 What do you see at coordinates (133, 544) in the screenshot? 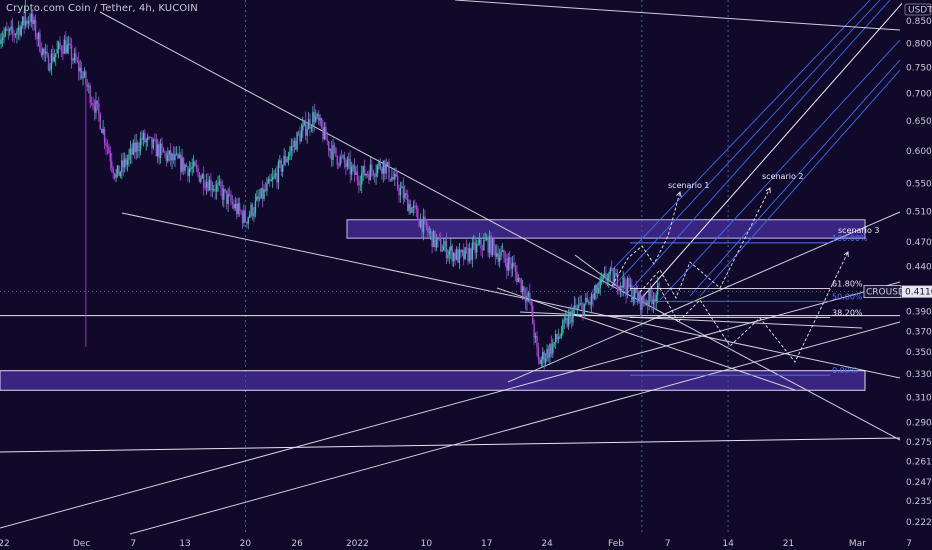
I see `time-tick-label: 7` at bounding box center [133, 544].